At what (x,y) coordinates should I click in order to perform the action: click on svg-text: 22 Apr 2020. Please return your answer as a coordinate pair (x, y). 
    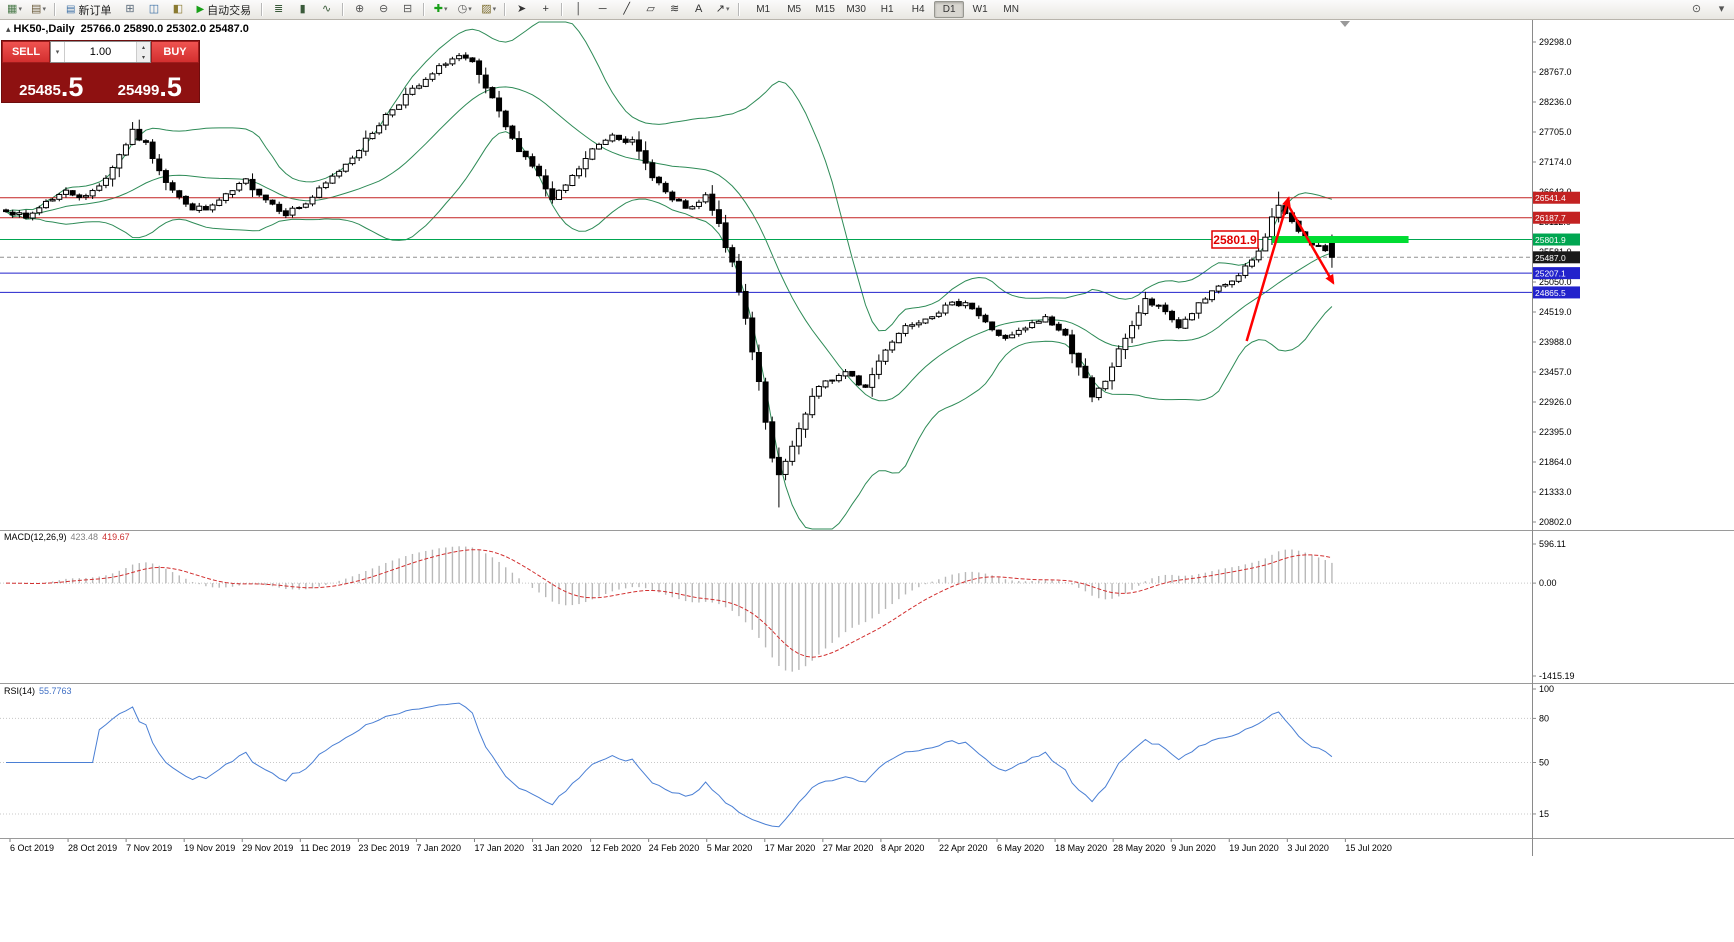
    Looking at the image, I should click on (963, 848).